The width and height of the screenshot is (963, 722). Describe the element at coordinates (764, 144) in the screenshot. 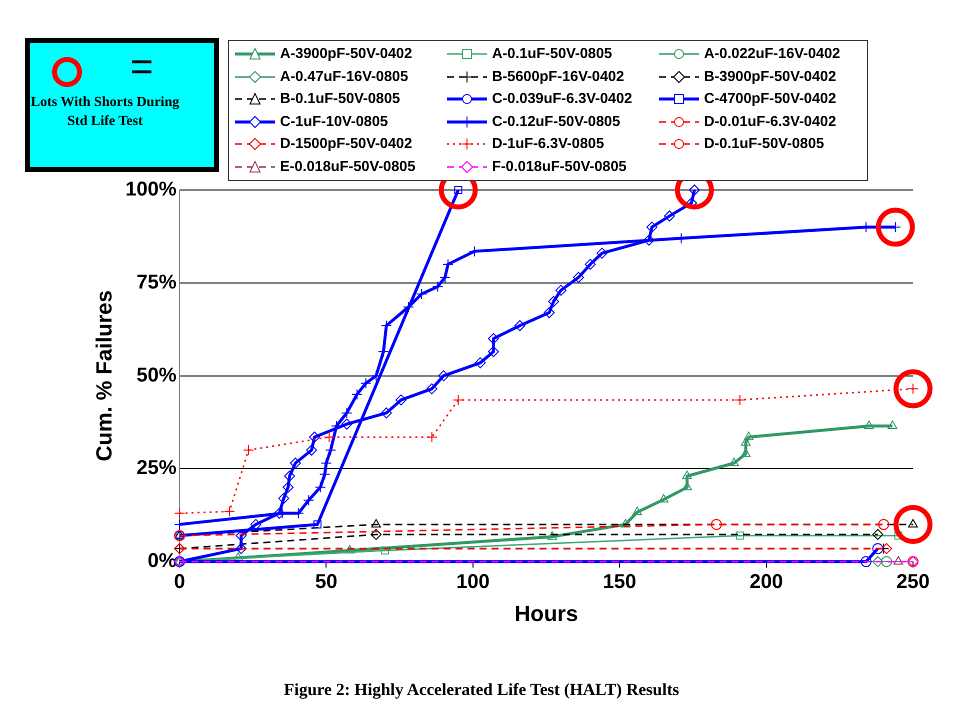

I see `legend-label: D-0.1uF-50V-0805` at that location.